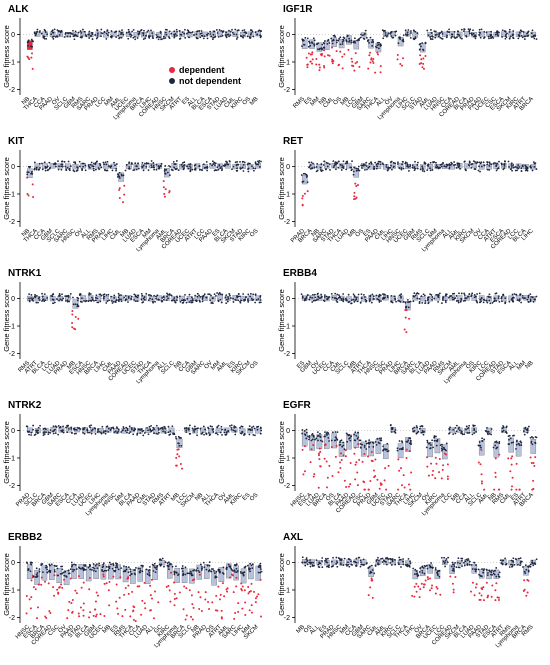 Image resolution: width=550 pixels, height=665 pixels. What do you see at coordinates (12, 591) in the screenshot?
I see `y-tick-label: -1` at bounding box center [12, 591].